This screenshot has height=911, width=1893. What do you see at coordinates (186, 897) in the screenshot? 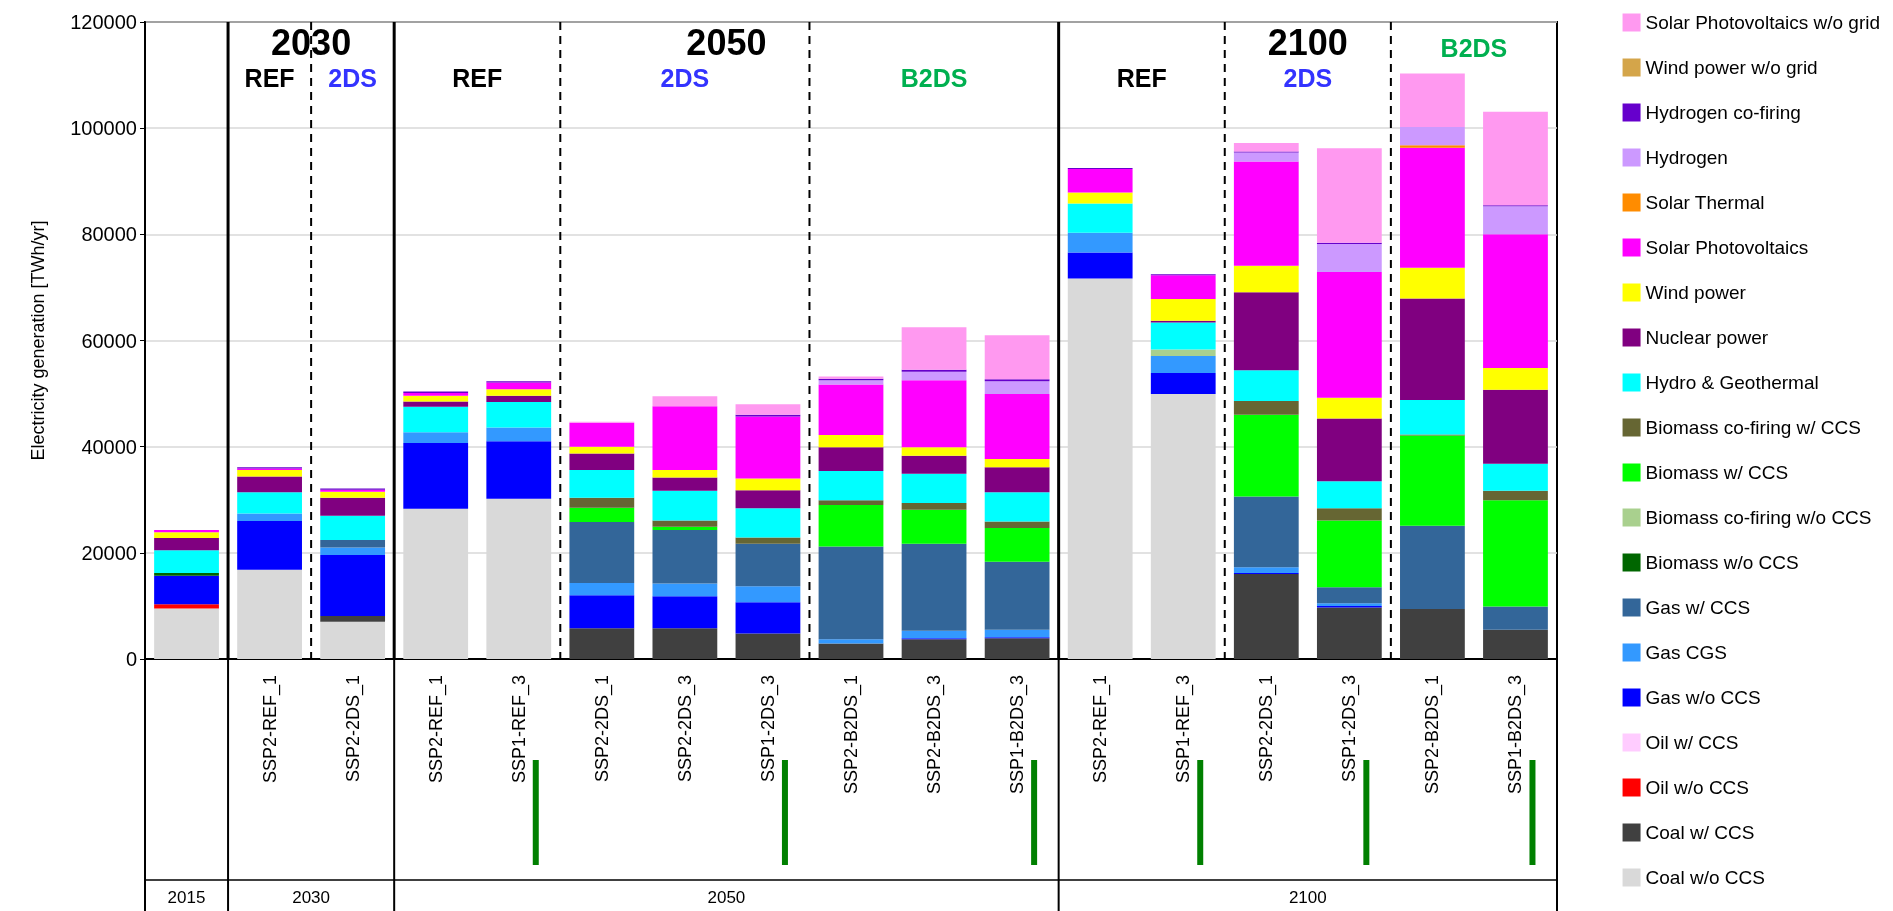
I see `text: 2015` at bounding box center [186, 897].